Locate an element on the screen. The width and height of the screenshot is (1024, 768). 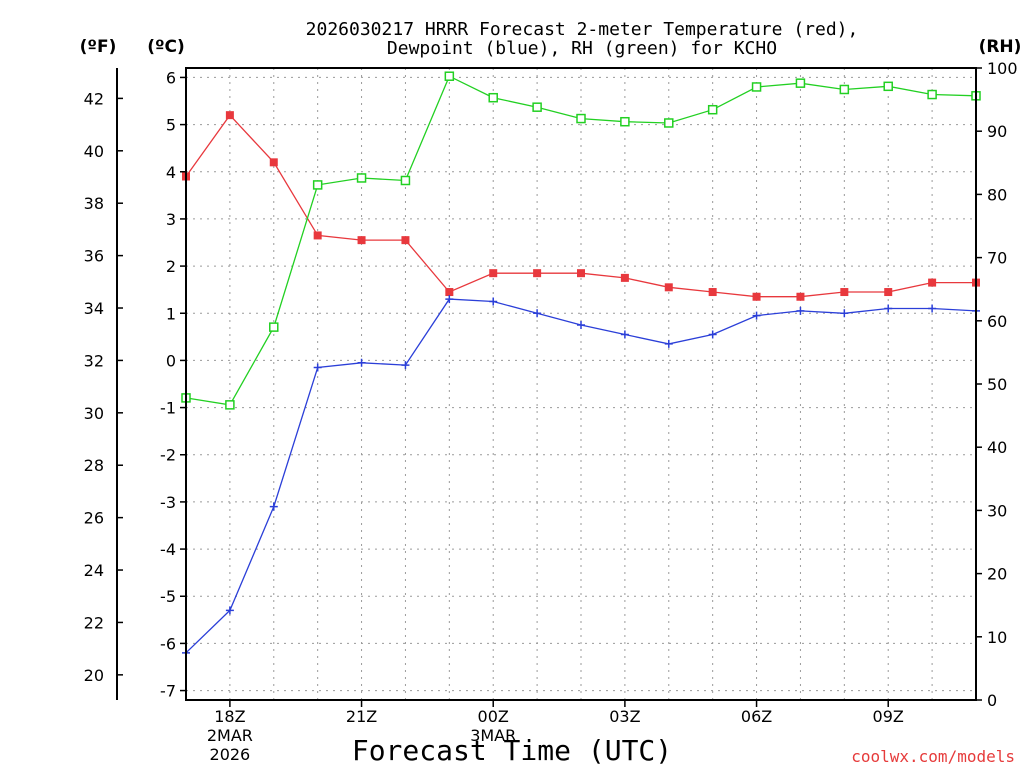
rh-tick-label: 80 is located at coordinates (997, 194).